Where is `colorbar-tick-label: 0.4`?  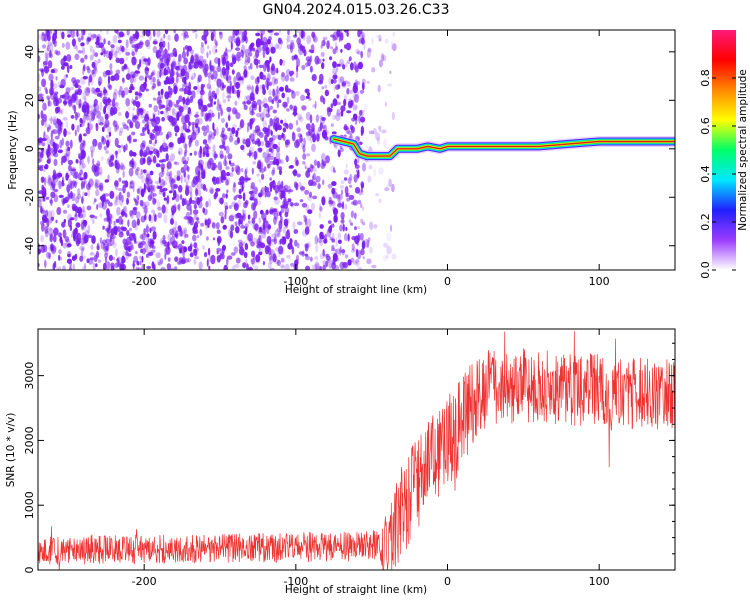 colorbar-tick-label: 0.4 is located at coordinates (705, 174).